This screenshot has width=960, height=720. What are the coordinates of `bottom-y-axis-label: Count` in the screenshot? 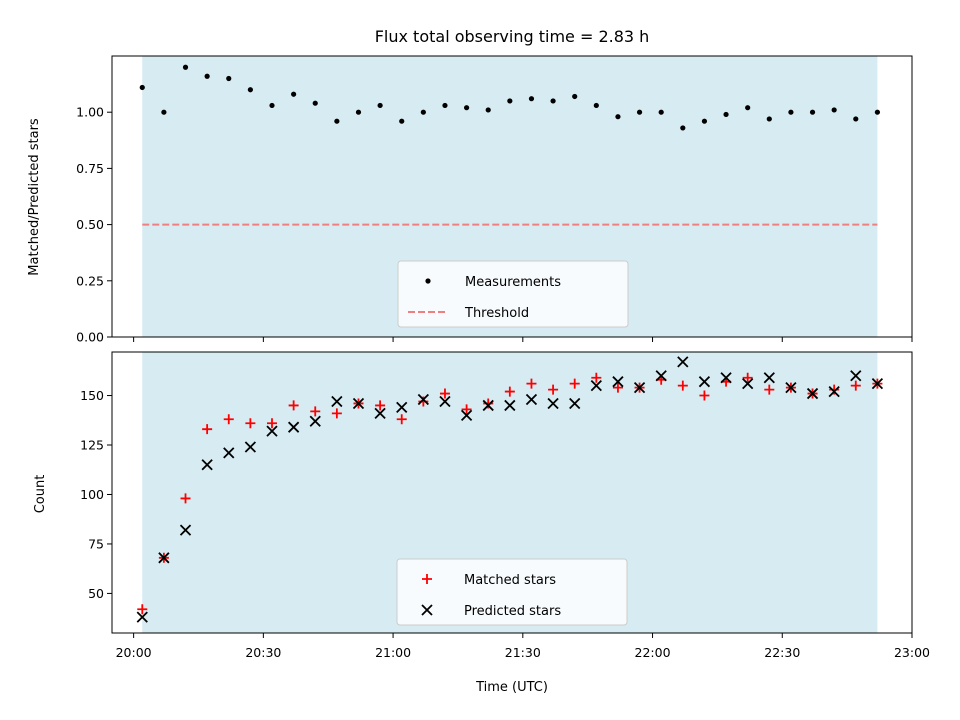 It's located at (40, 494).